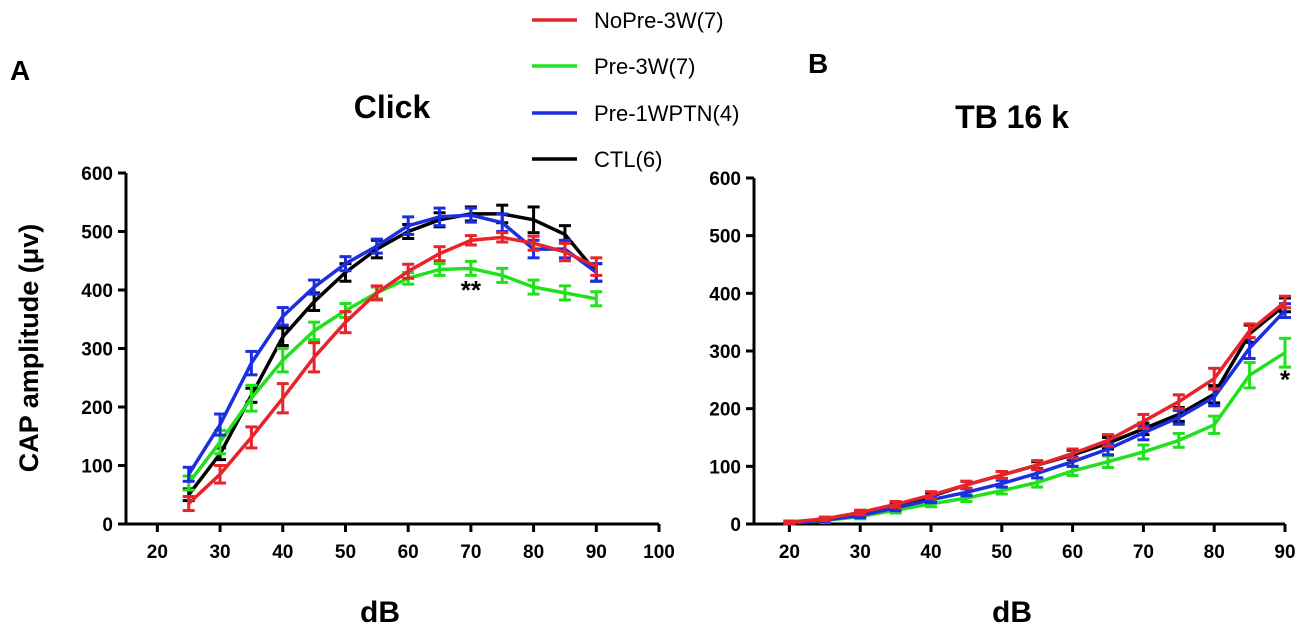  Describe the element at coordinates (97, 350) in the screenshot. I see `y-tick-label-a-300: 300` at that location.